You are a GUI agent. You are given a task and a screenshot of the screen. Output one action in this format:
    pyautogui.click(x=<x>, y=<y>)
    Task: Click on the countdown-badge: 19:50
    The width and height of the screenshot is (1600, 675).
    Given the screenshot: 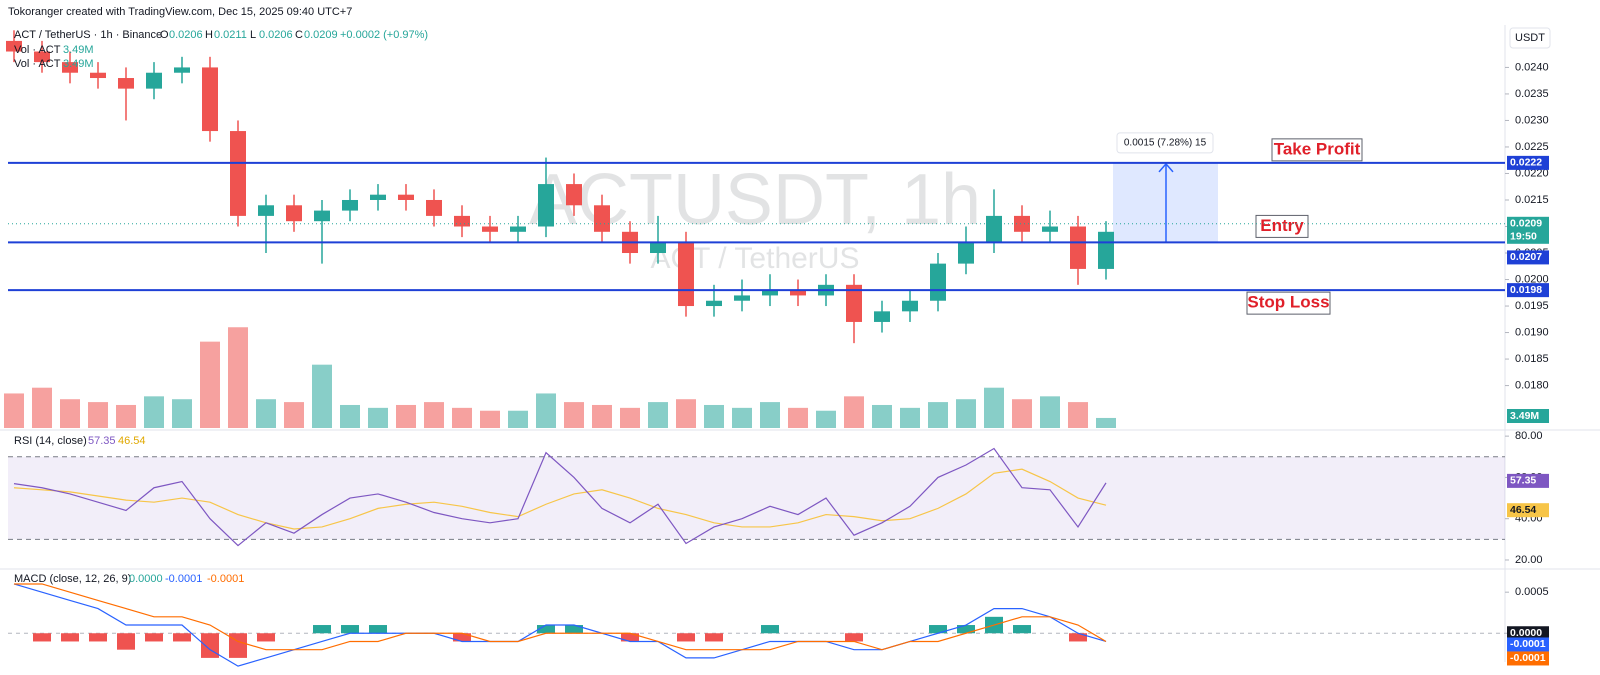 What is the action you would take?
    pyautogui.click(x=1523, y=237)
    